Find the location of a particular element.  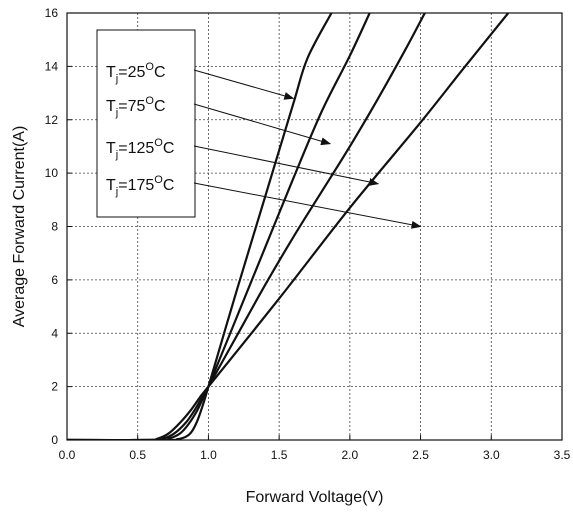

legend: Tj=25OC Tj=75OC Tj=125OC Tj=175OC is located at coordinates (146, 123).